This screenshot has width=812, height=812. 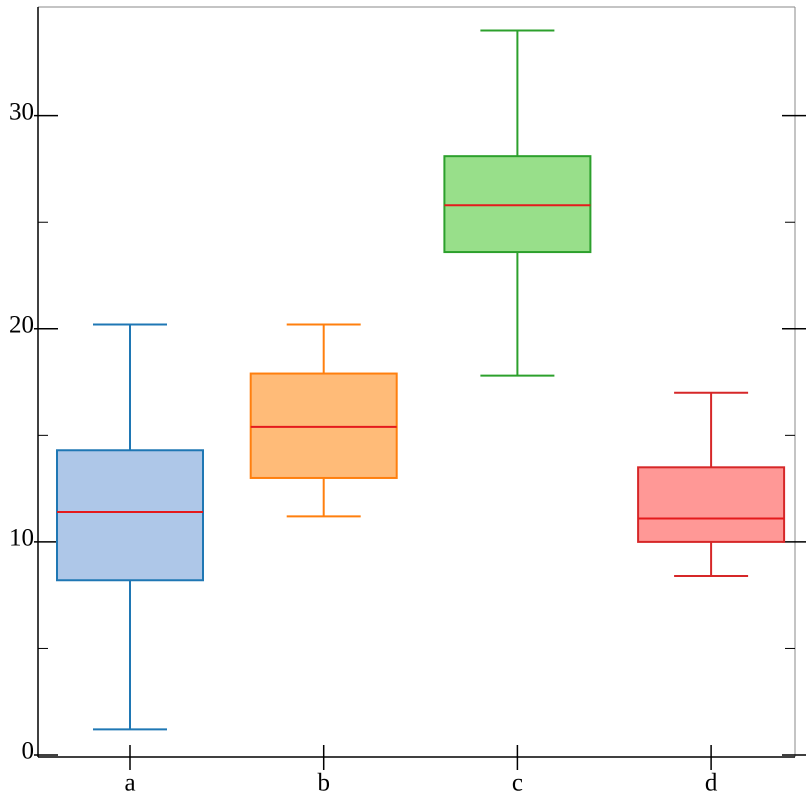 What do you see at coordinates (21, 325) in the screenshot?
I see `y-tick-label: 20` at bounding box center [21, 325].